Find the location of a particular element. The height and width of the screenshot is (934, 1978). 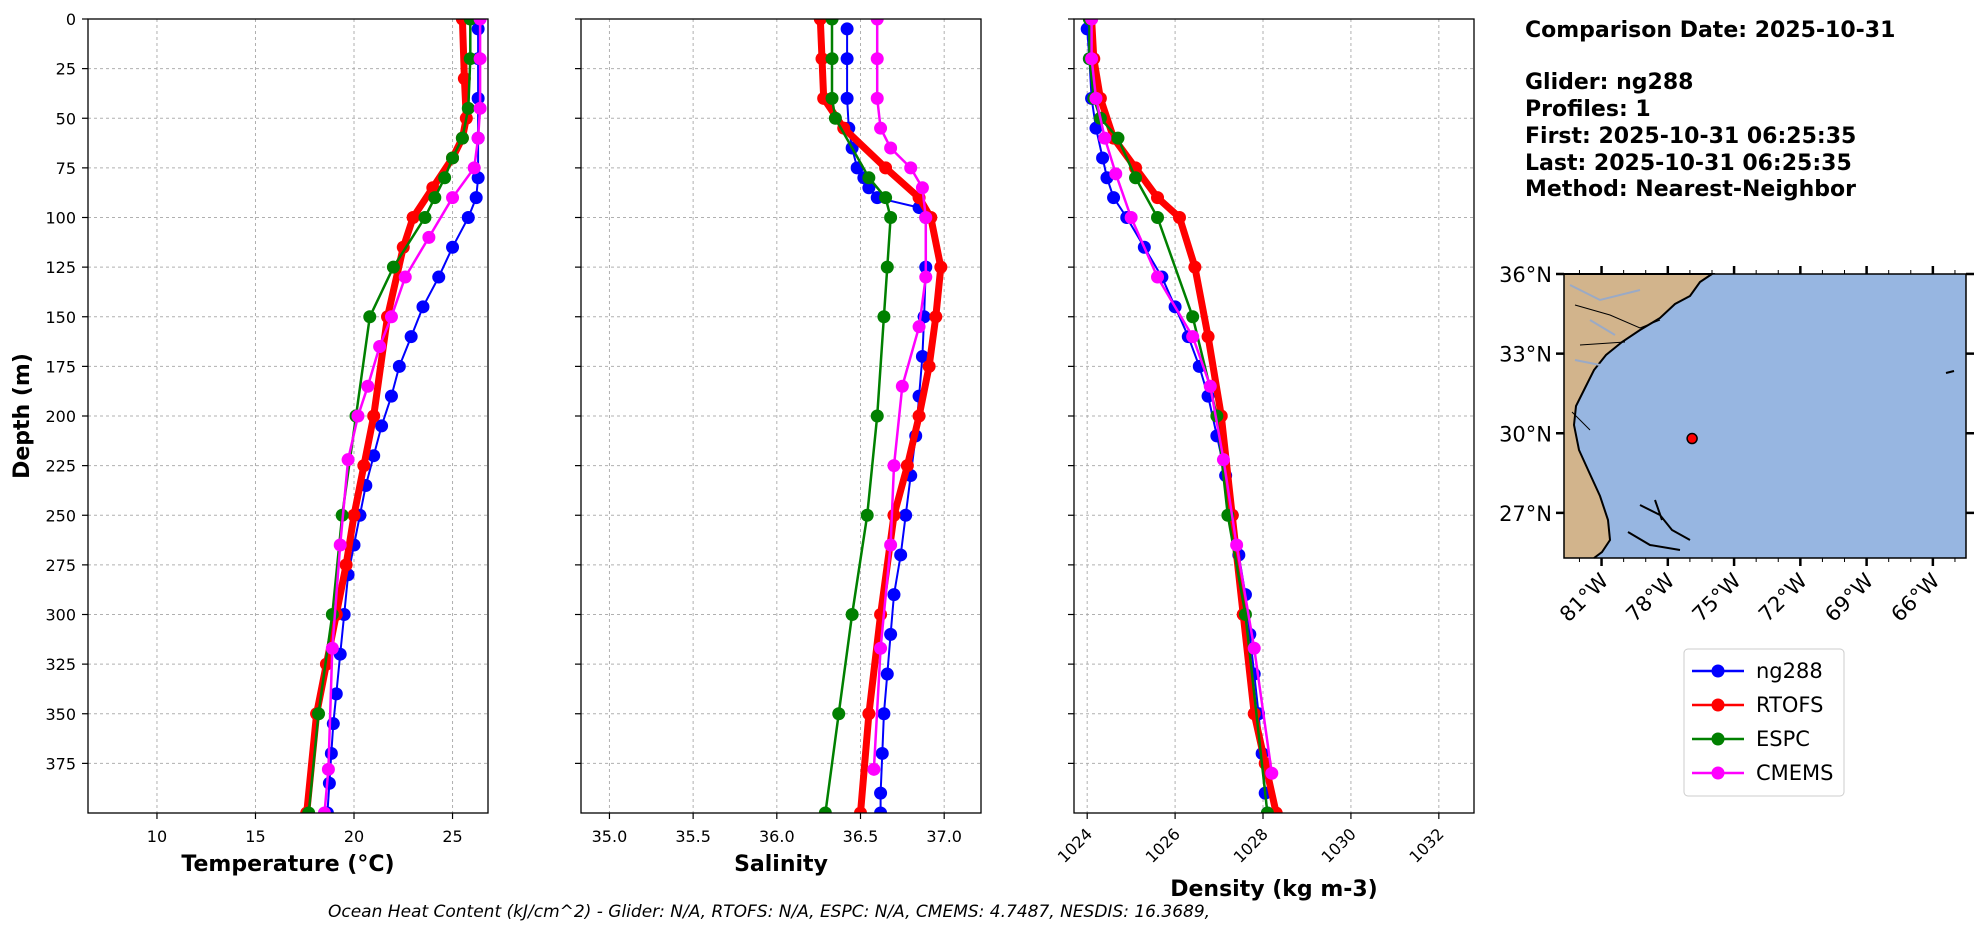

legend: ng288 RTOFS ESPC CMEMS is located at coordinates (1764, 722).